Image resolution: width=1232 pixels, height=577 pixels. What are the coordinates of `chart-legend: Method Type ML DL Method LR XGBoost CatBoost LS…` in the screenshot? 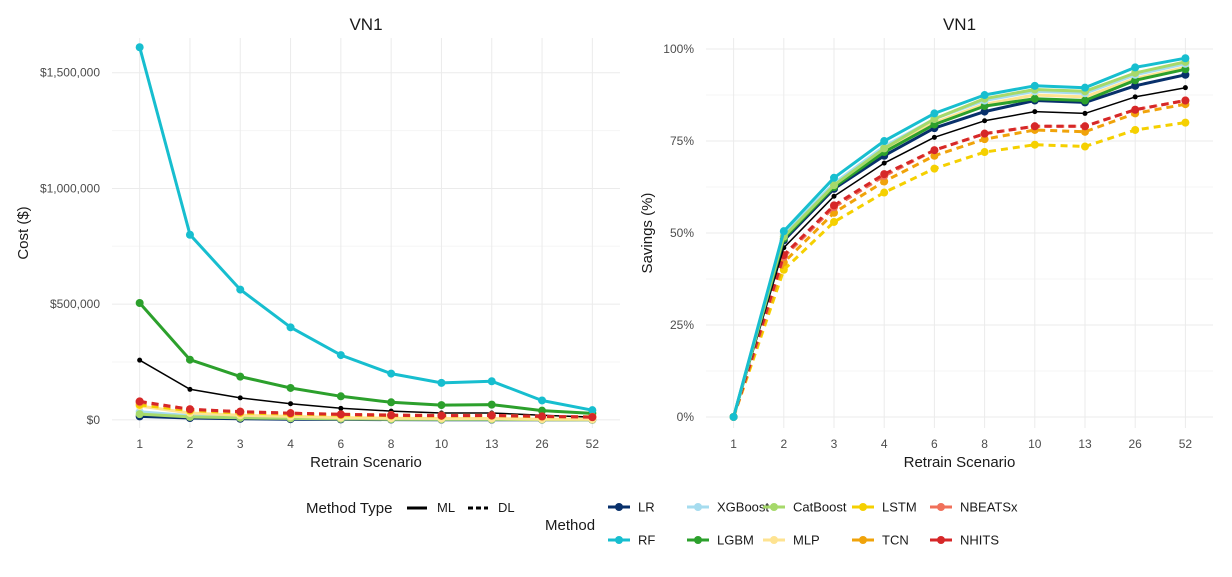 It's located at (662, 524).